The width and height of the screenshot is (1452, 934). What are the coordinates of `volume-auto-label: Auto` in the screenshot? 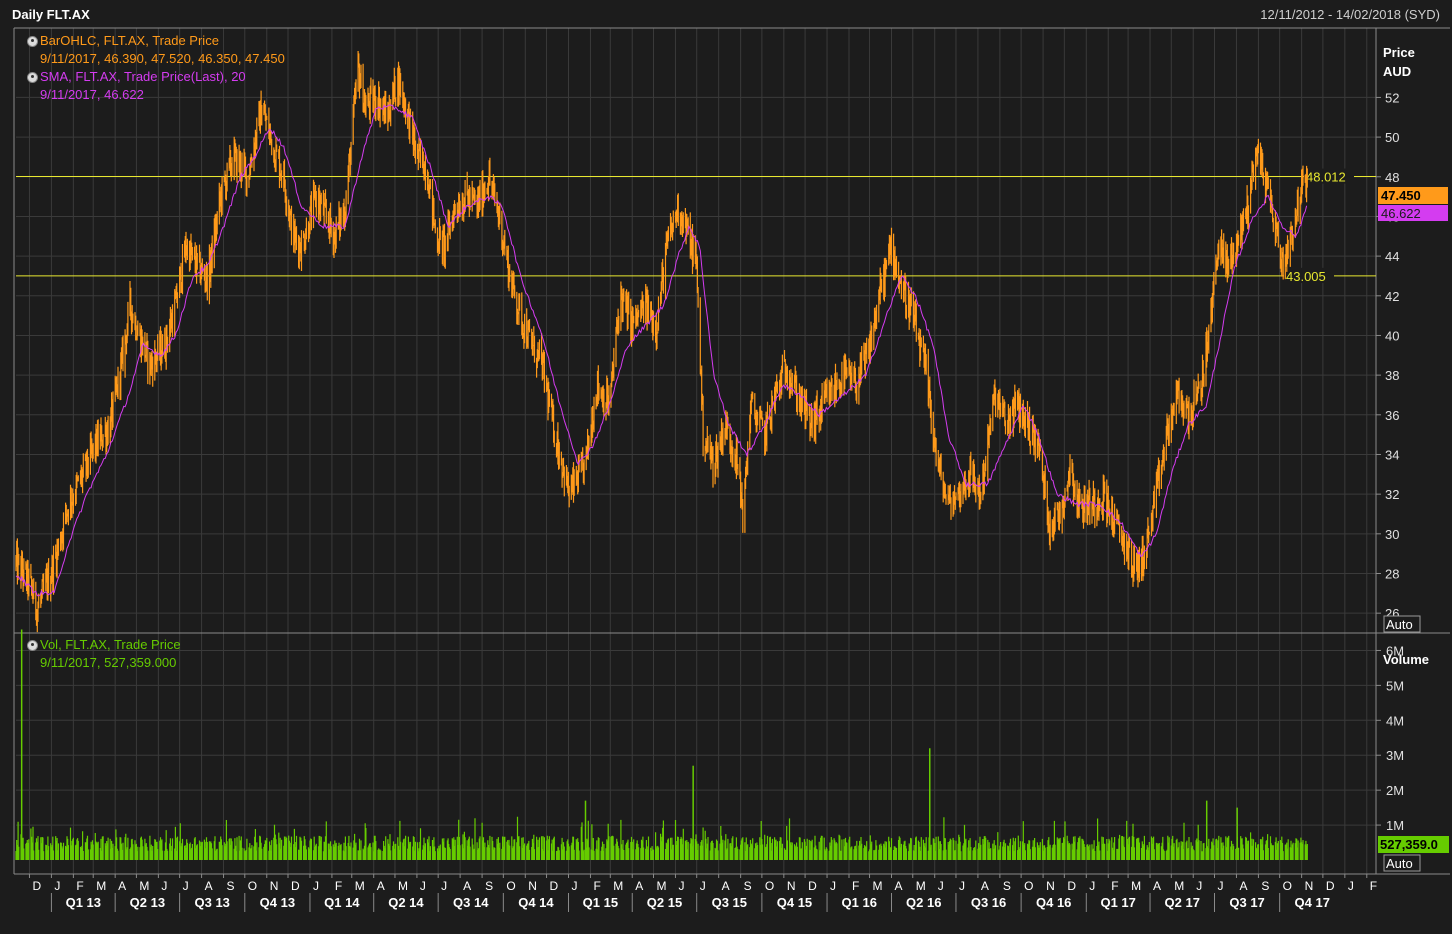 It's located at (1399, 863).